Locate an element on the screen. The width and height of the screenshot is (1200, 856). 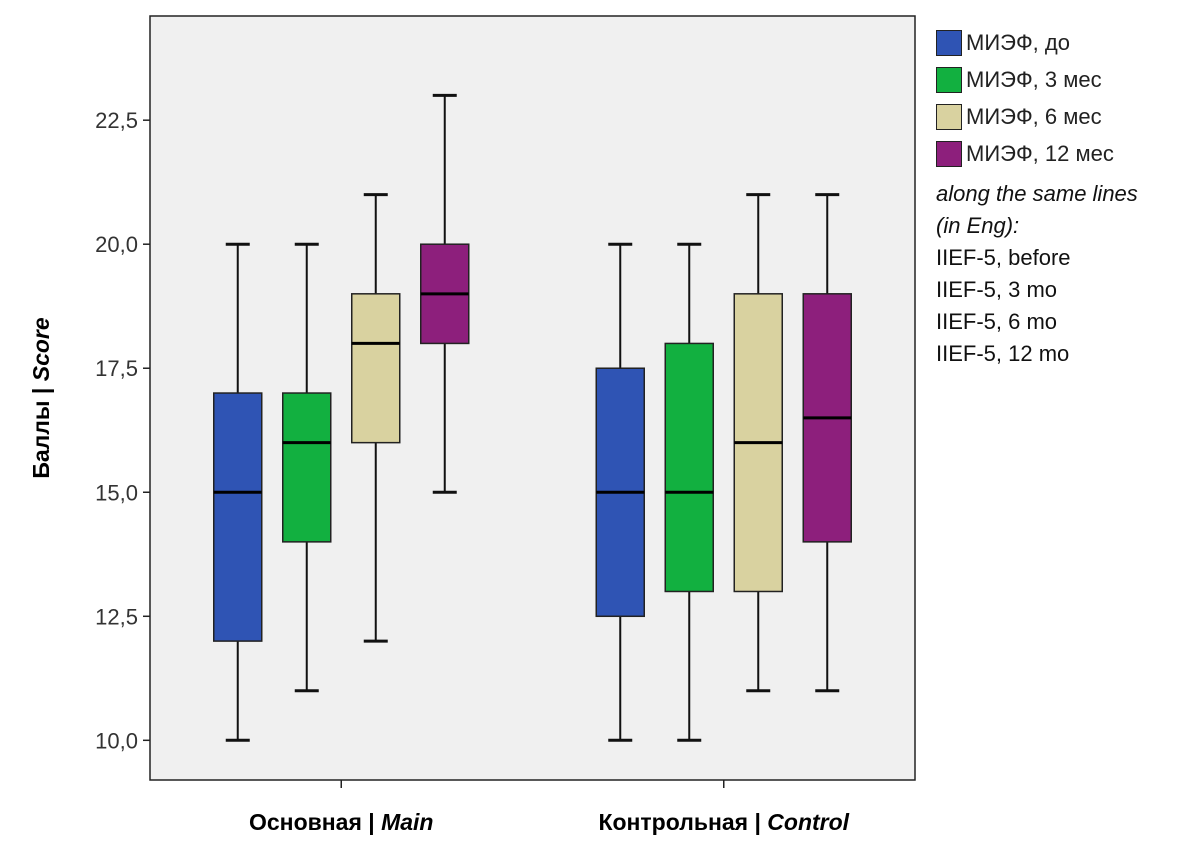
legend-label: МИЭФ, 12 мес is located at coordinates (1040, 153).